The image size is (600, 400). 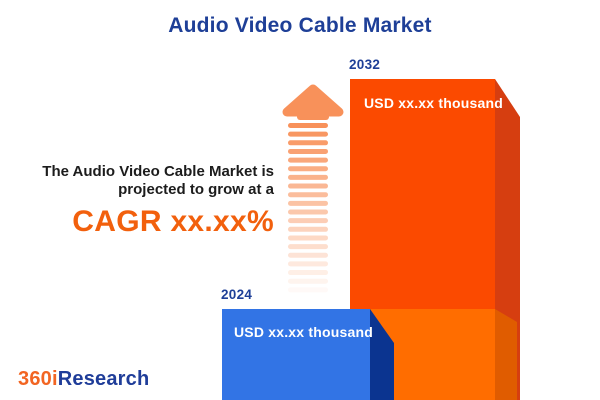 What do you see at coordinates (158, 171) in the screenshot?
I see `statement-line-1: The Audio Video Cable Market is` at bounding box center [158, 171].